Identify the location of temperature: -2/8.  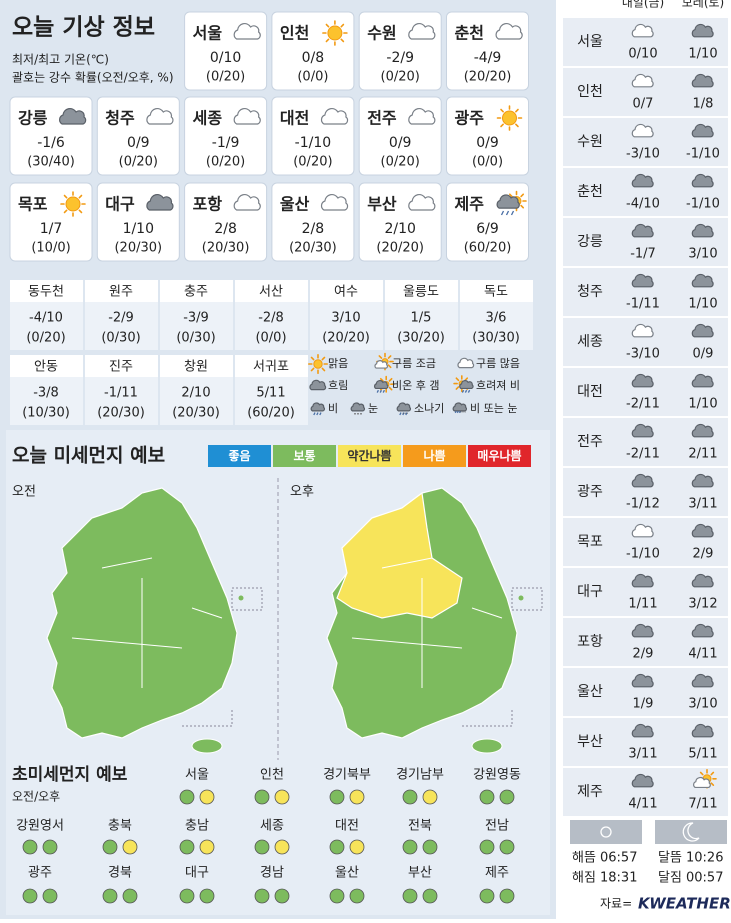
(271, 318).